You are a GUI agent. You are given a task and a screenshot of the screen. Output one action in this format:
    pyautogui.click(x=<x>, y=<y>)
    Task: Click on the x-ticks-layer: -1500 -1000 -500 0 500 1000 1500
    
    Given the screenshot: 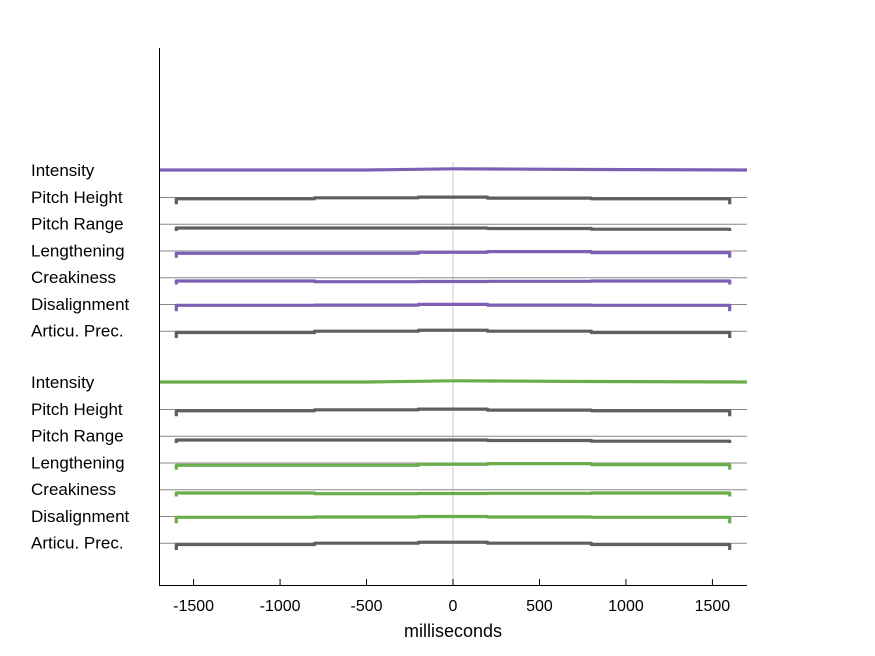 What is the action you would take?
    pyautogui.click(x=451, y=597)
    